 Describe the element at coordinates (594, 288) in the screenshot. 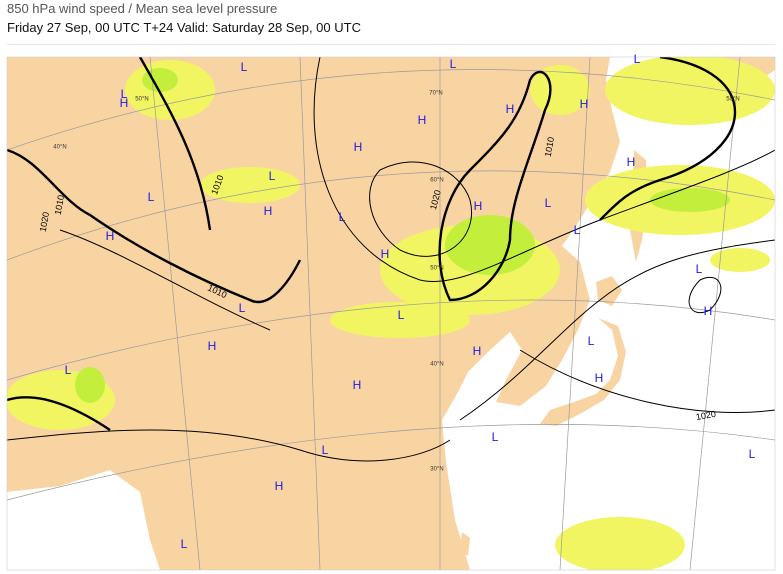

I see `japan` at that location.